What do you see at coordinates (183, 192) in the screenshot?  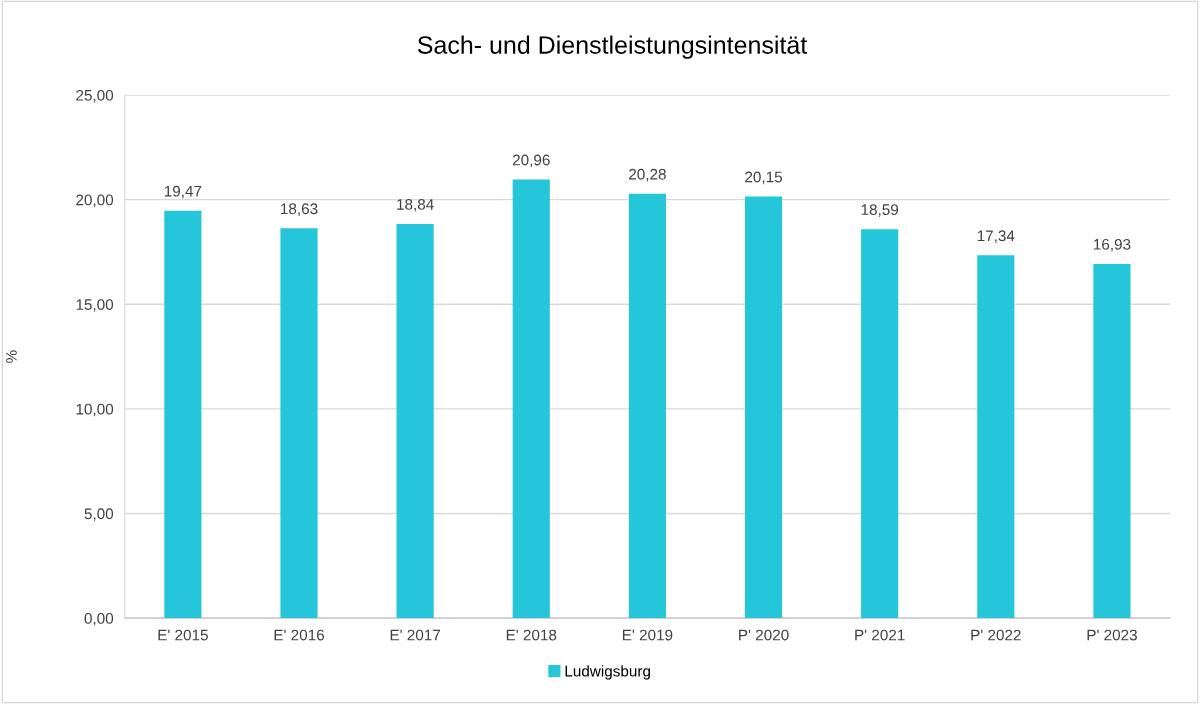 I see `data-label: 19,47` at bounding box center [183, 192].